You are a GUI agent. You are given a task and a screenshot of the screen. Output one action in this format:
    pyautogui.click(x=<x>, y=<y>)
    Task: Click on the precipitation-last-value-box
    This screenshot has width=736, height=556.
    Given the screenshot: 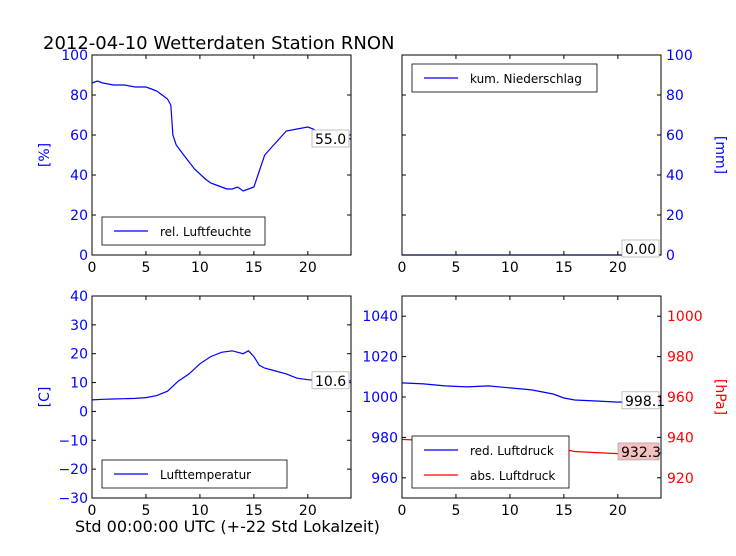 What is the action you would take?
    pyautogui.click(x=640, y=248)
    